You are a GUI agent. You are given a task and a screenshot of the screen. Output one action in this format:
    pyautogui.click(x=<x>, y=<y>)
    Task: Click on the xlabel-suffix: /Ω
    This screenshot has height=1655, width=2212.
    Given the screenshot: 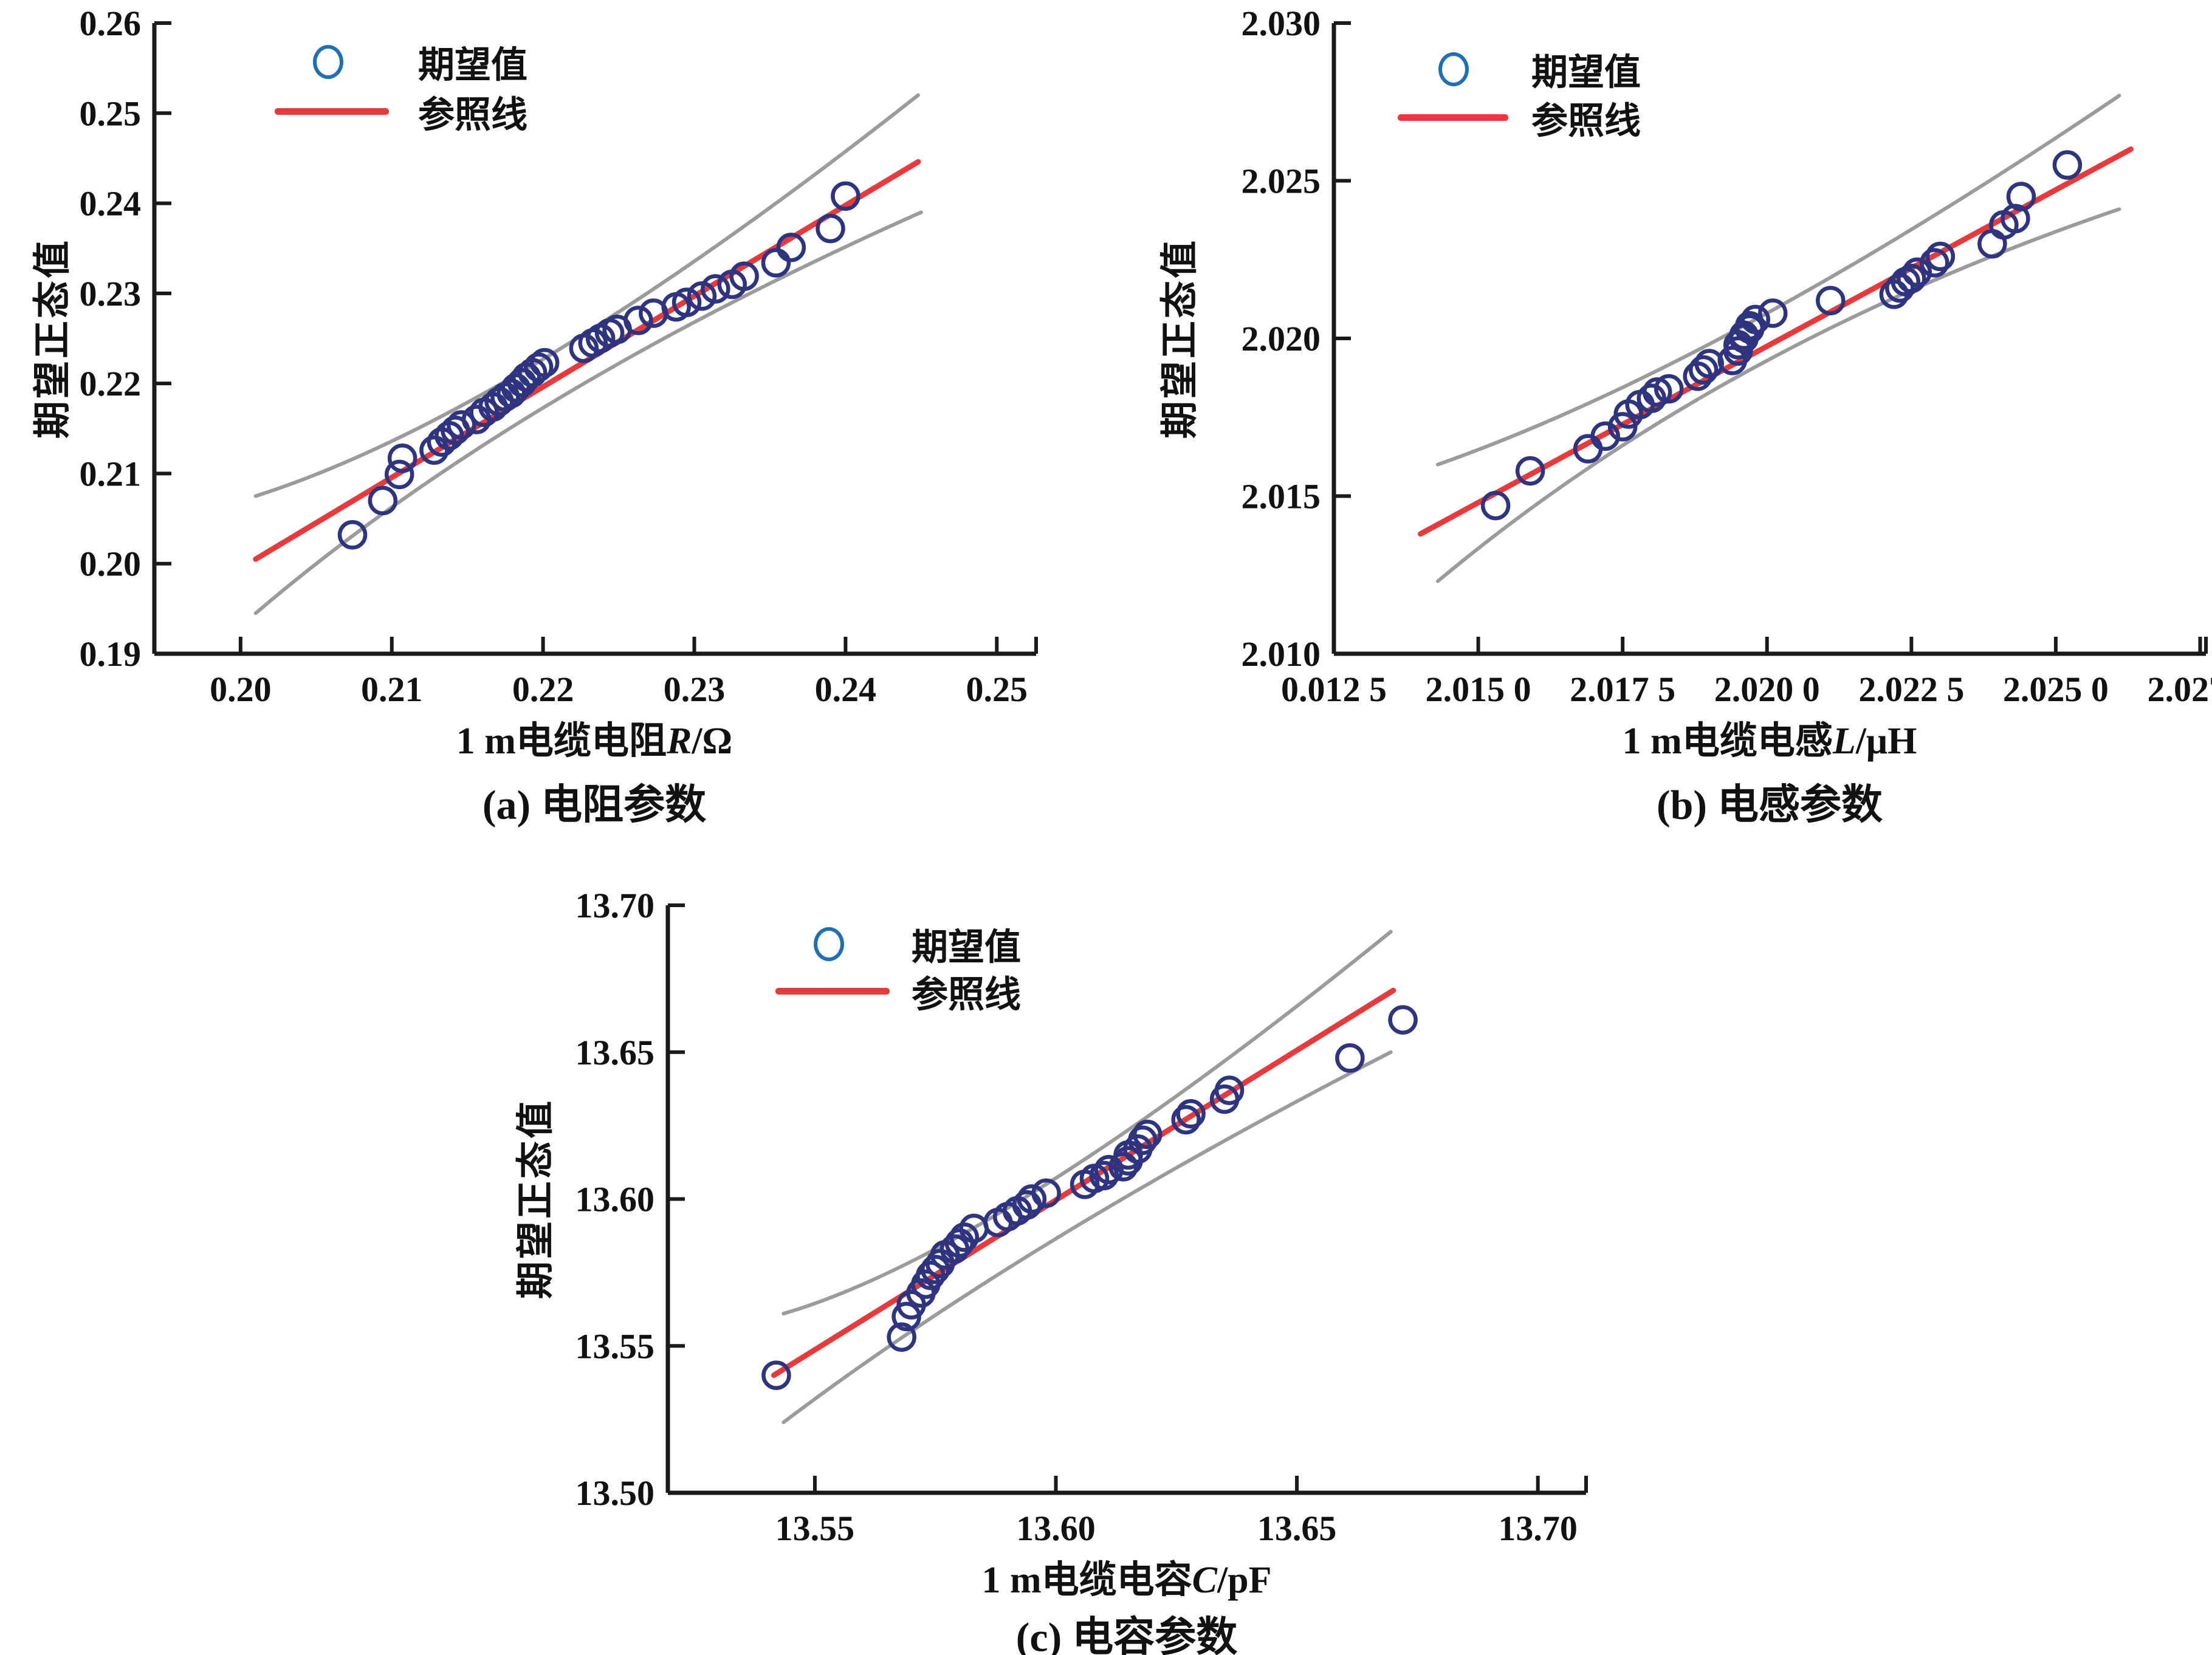 What is the action you would take?
    pyautogui.click(x=712, y=741)
    